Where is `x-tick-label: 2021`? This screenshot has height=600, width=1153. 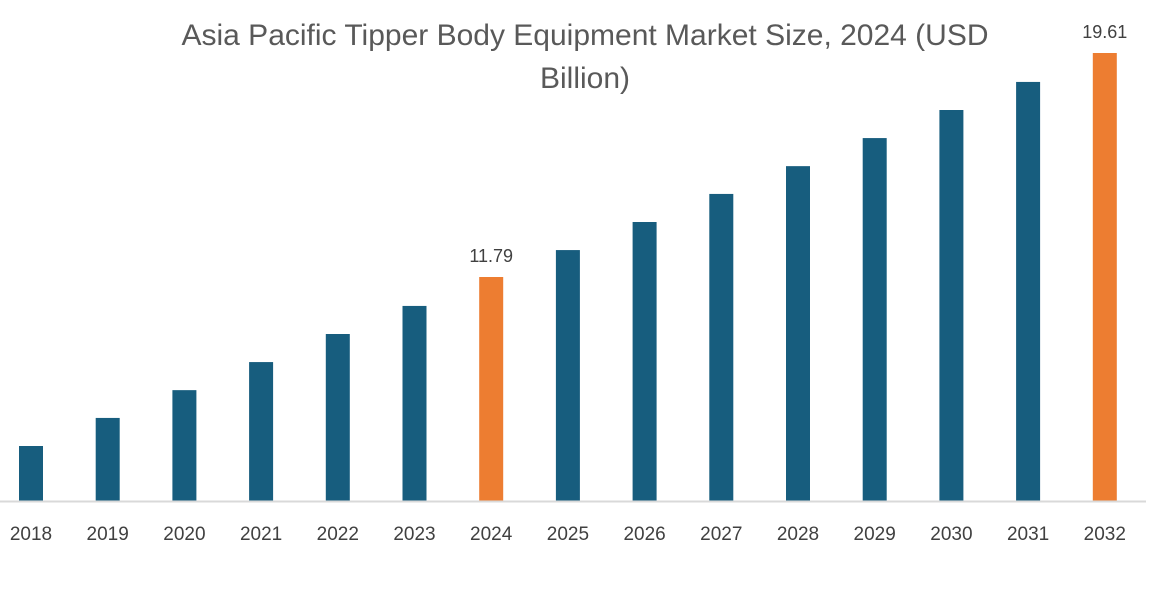 x-tick-label: 2021 is located at coordinates (261, 534).